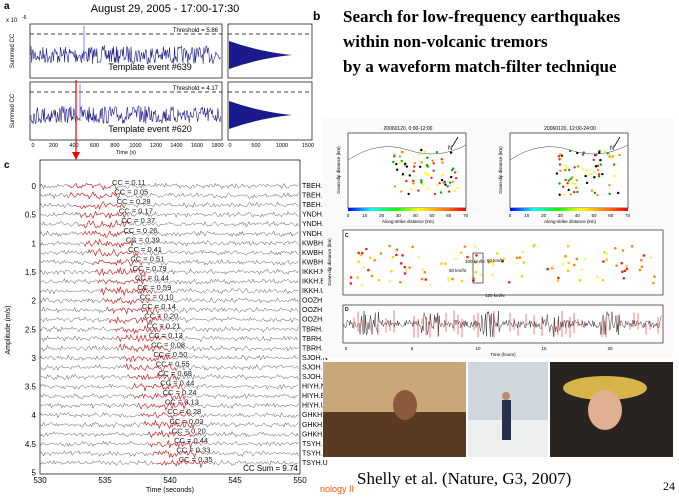  Describe the element at coordinates (315, 301) in the screenshot. I see `text: OOZH.N` at that location.